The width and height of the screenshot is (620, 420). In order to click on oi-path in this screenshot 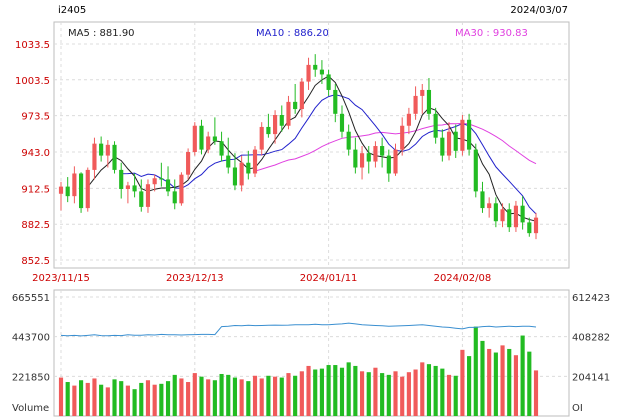, I will do `click(298, 329)`.